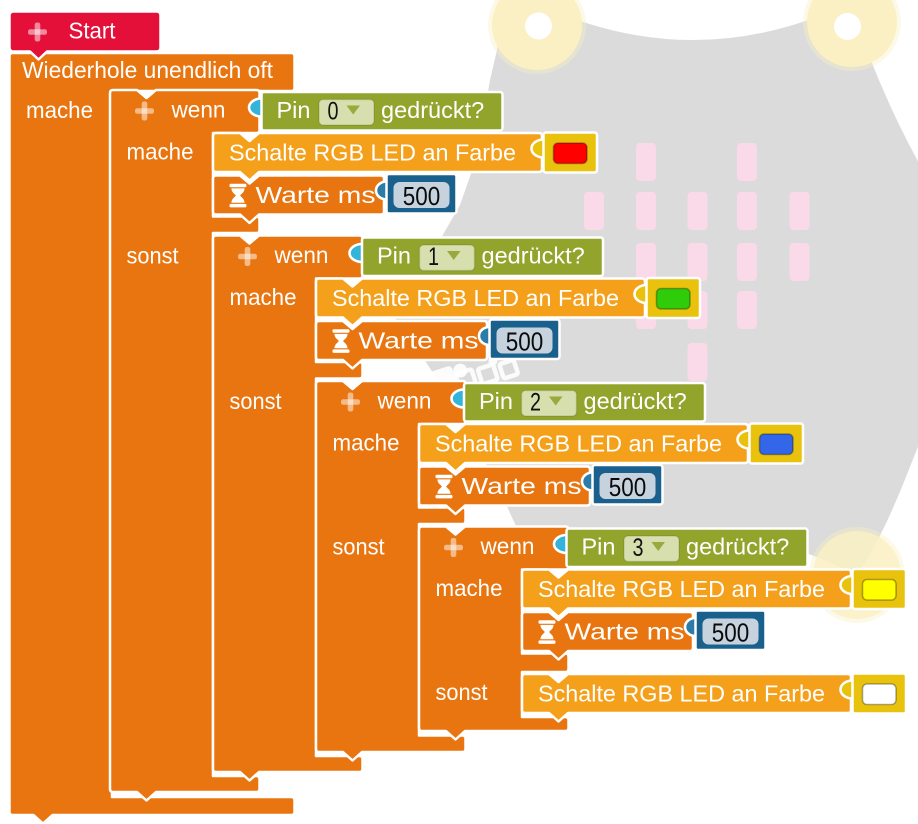 The width and height of the screenshot is (918, 824). I want to click on svg-text: Wiederhole unendlich oft, so click(147, 70).